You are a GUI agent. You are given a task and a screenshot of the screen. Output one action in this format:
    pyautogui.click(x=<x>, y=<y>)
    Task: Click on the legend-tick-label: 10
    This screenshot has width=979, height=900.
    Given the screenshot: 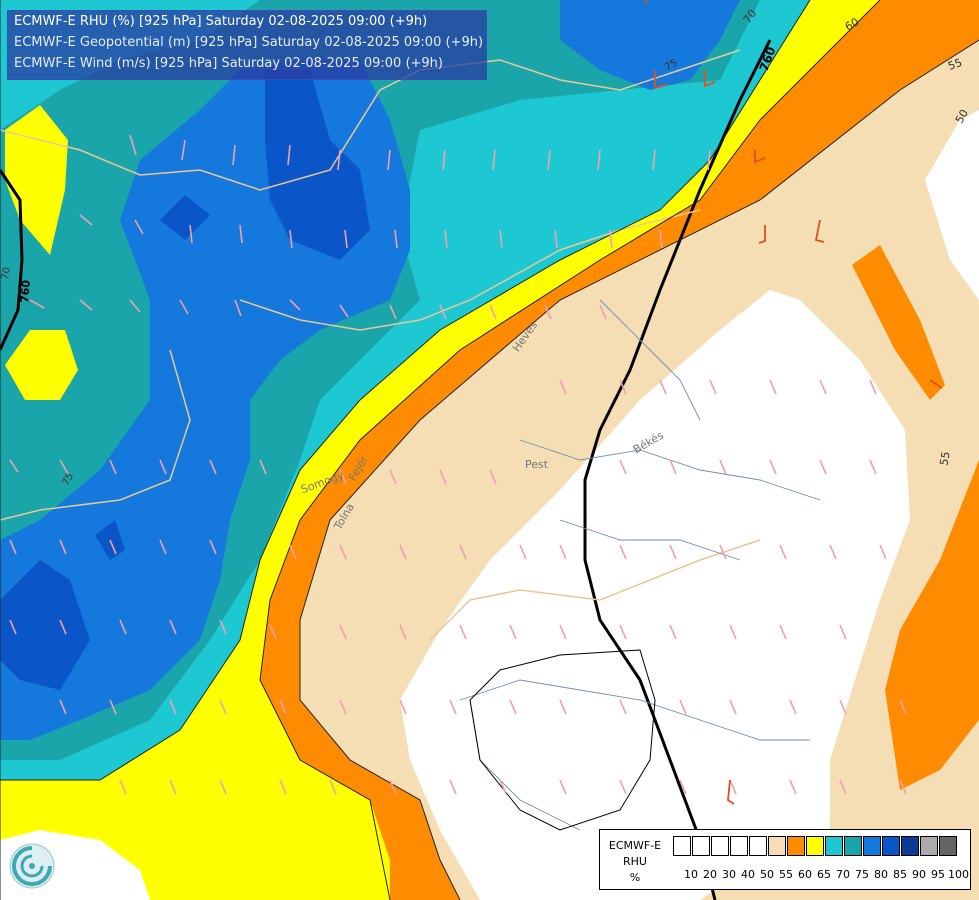 What is the action you would take?
    pyautogui.click(x=691, y=874)
    